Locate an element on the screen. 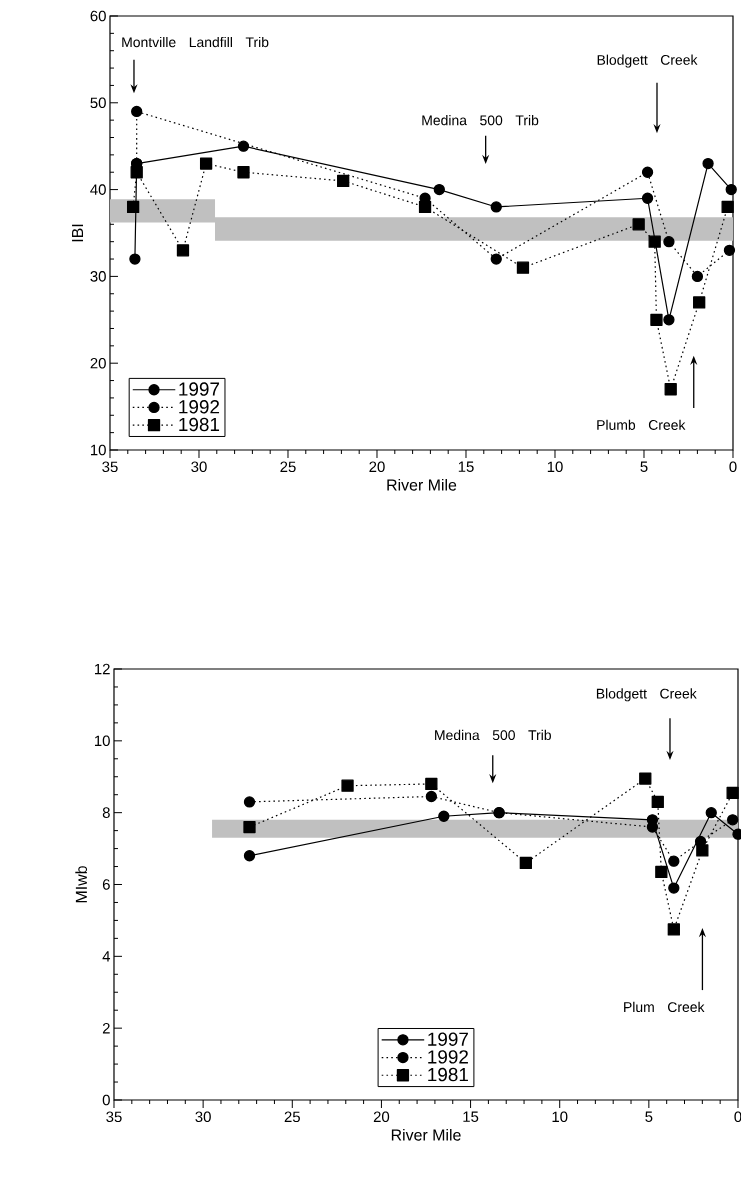  y-axis-title: IBI is located at coordinates (78, 233).